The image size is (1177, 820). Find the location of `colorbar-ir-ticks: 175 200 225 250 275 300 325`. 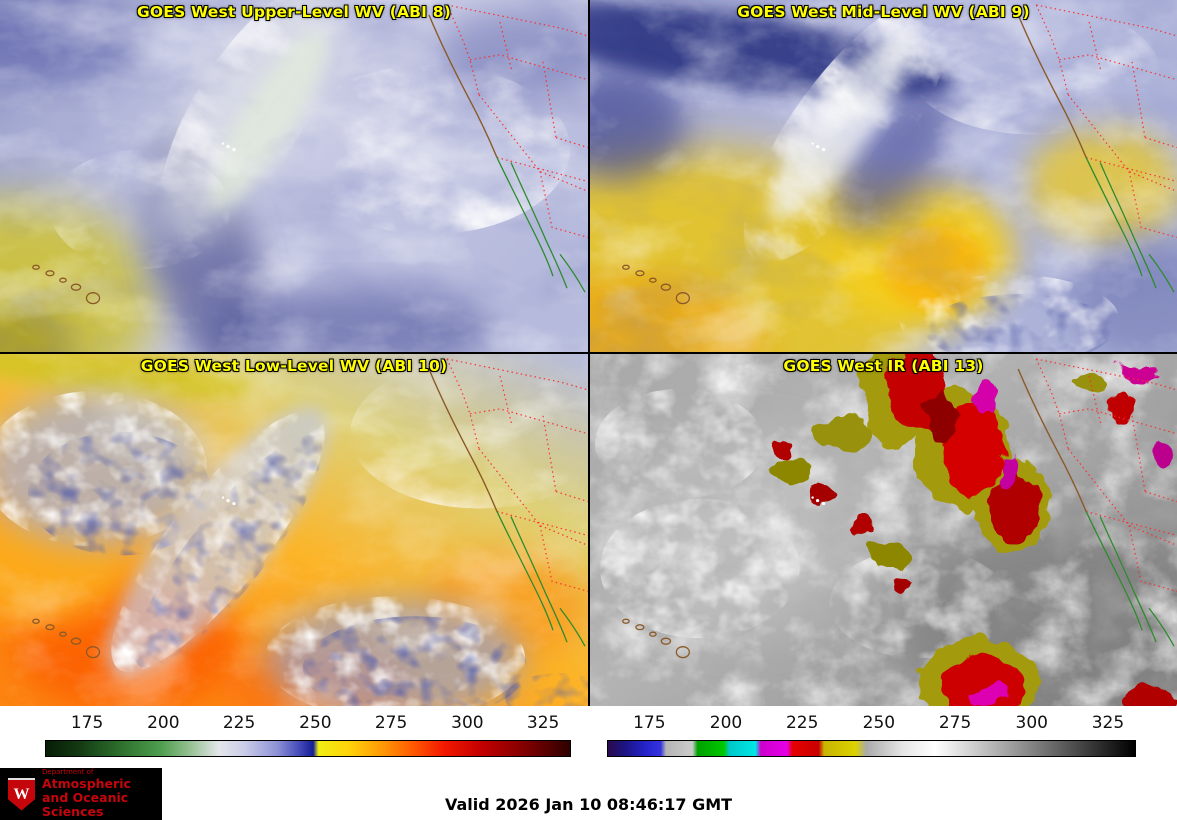

colorbar-ir-ticks: 175 200 225 250 275 300 325 is located at coordinates (871, 723).